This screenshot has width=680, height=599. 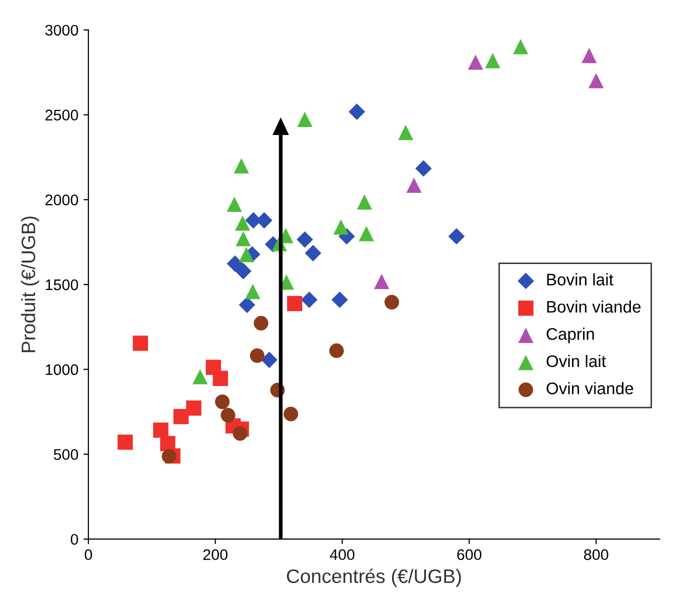 I want to click on x-tick-label: 400, so click(x=342, y=554).